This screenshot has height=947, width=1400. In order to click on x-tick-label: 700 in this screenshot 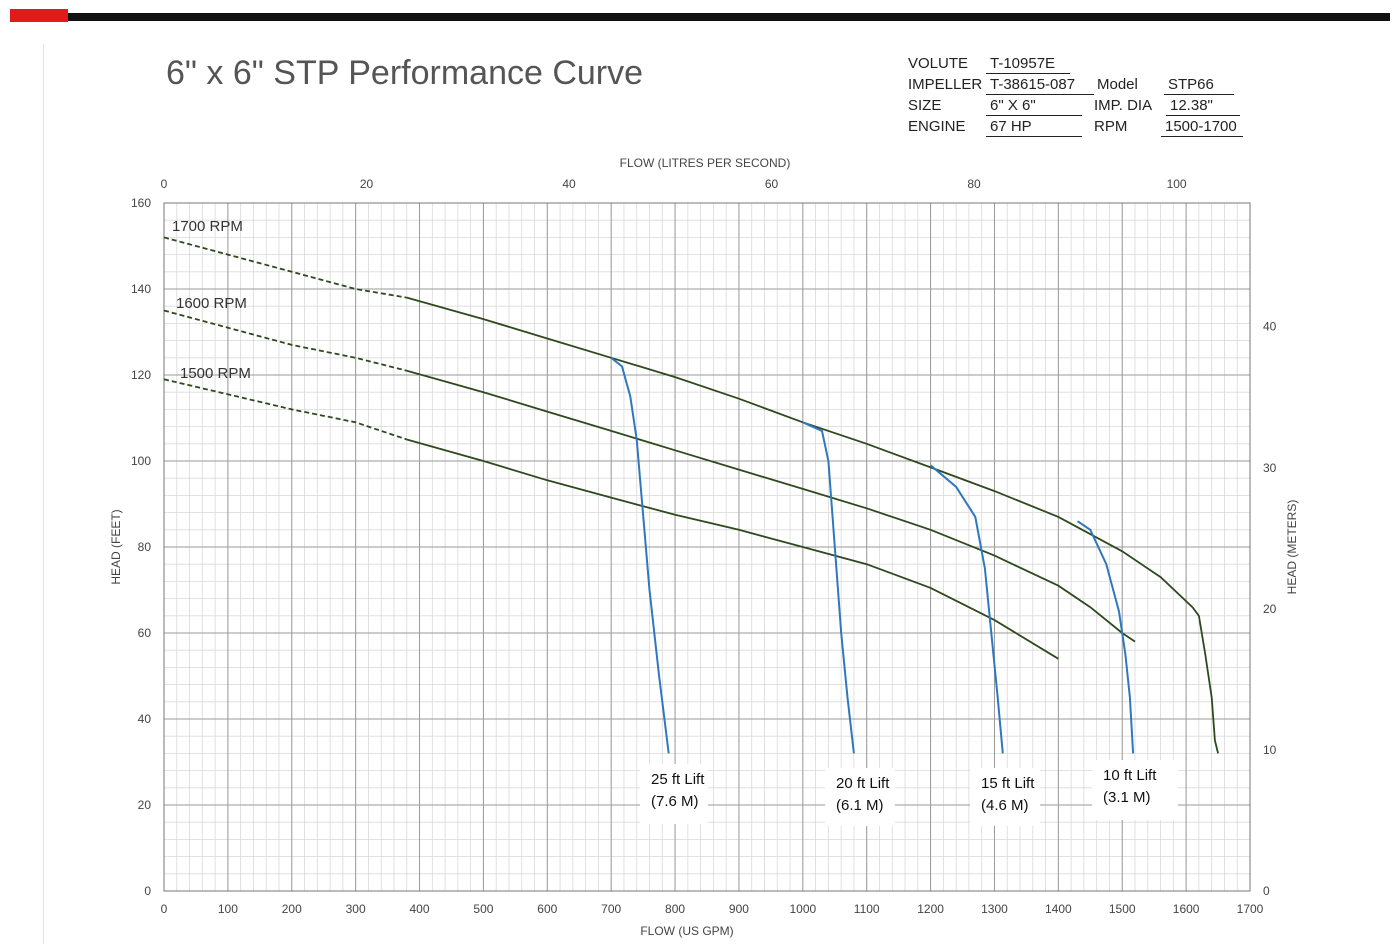, I will do `click(611, 909)`.